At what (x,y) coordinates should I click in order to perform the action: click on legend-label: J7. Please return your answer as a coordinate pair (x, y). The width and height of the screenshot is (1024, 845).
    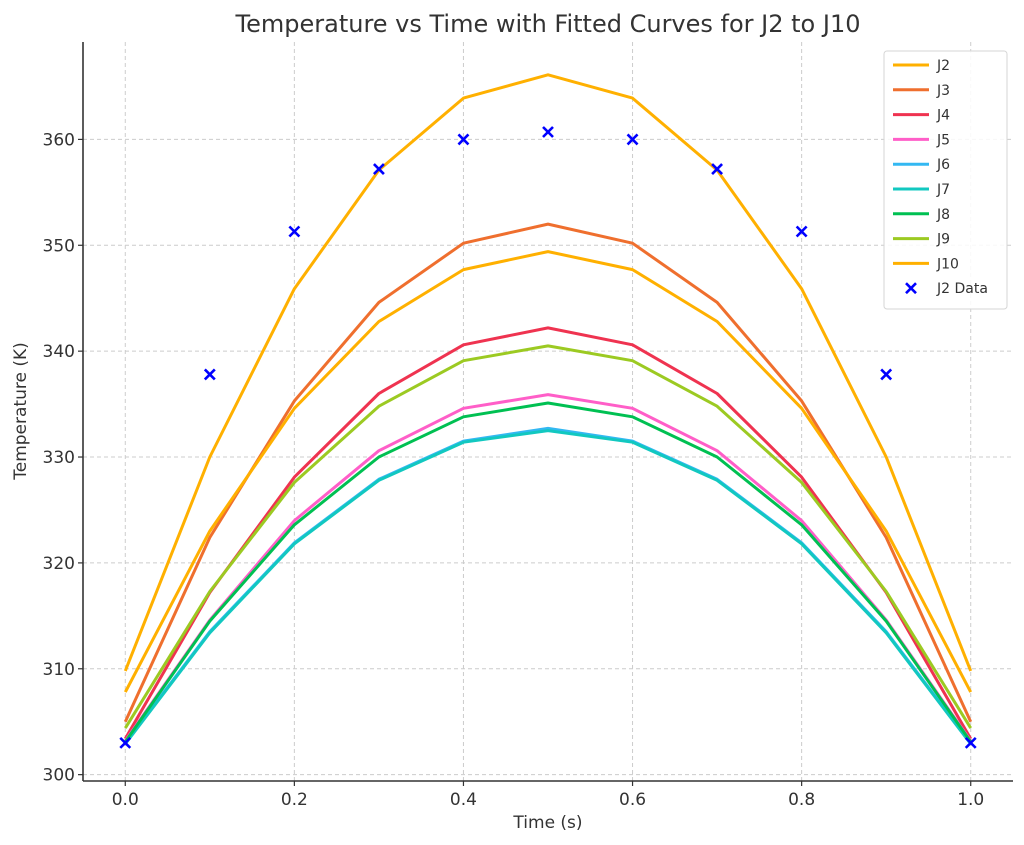
    Looking at the image, I should click on (943, 190).